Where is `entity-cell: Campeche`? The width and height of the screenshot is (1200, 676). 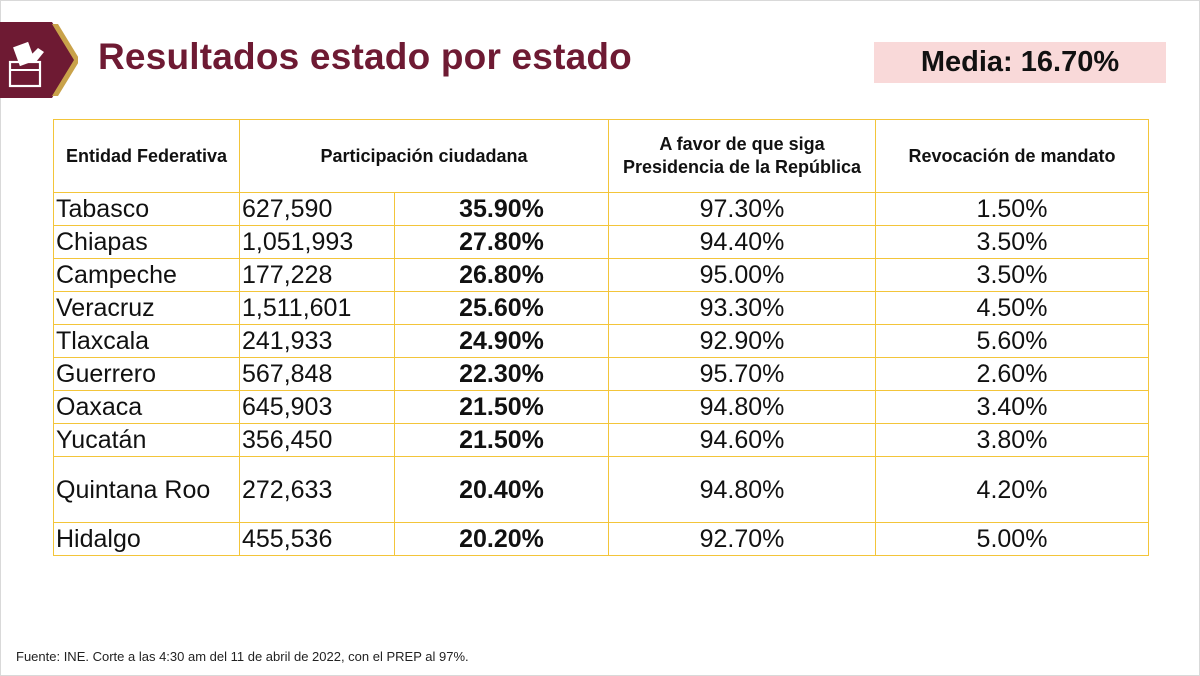
entity-cell: Campeche is located at coordinates (146, 275).